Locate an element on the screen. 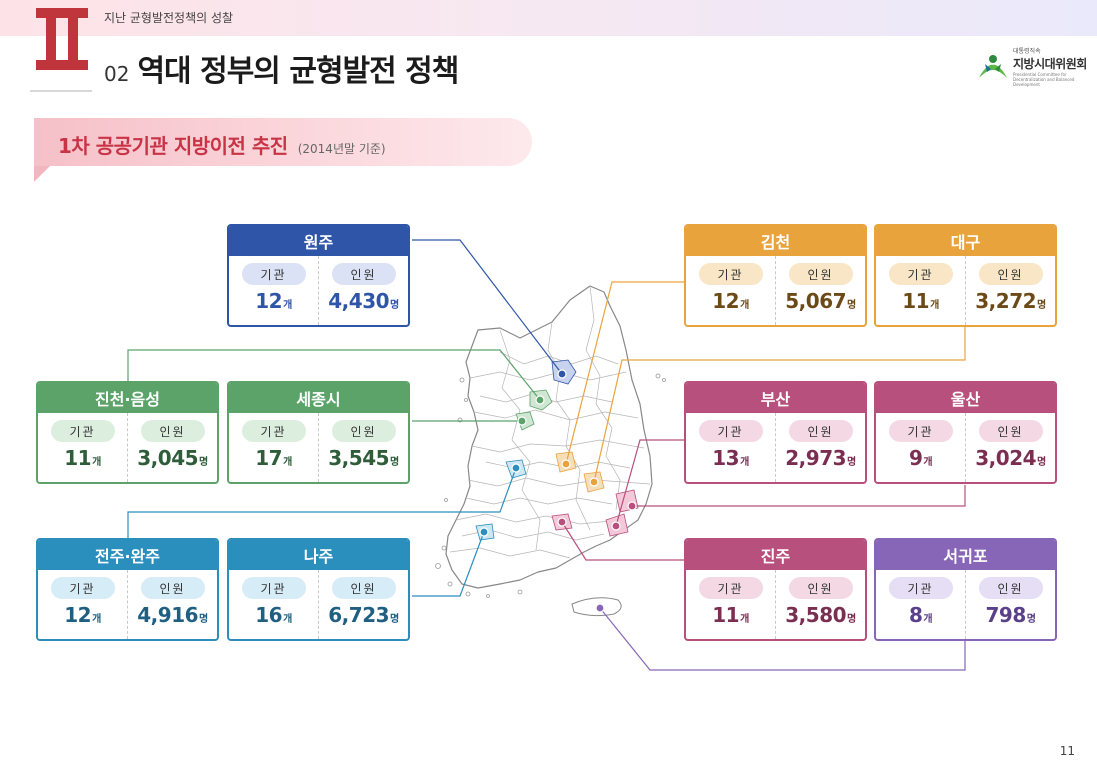 This screenshot has width=1097, height=772. connector-jinju is located at coordinates (622, 541).